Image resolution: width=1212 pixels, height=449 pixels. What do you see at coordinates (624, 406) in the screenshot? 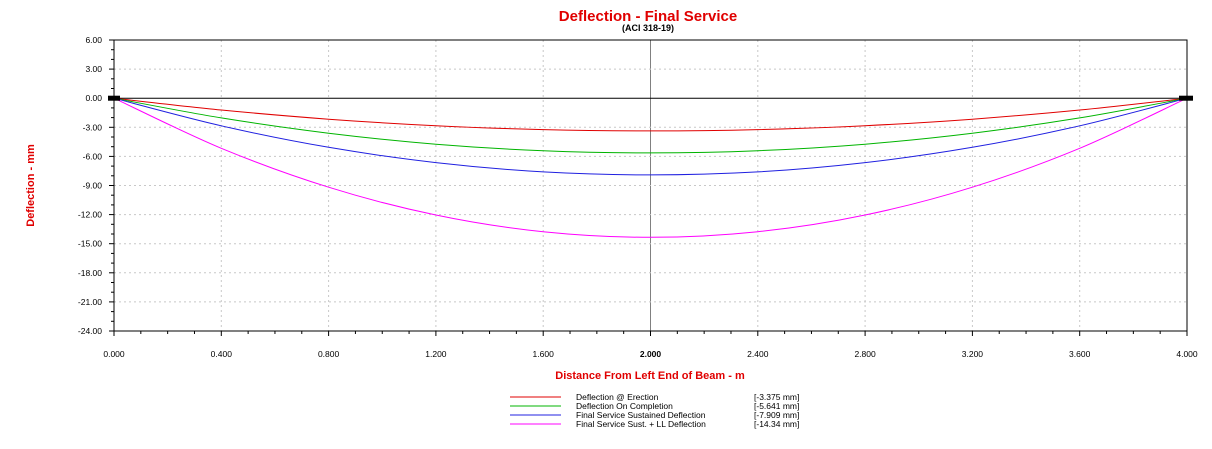
I see `legend-series-name: Deflection On Completion` at bounding box center [624, 406].